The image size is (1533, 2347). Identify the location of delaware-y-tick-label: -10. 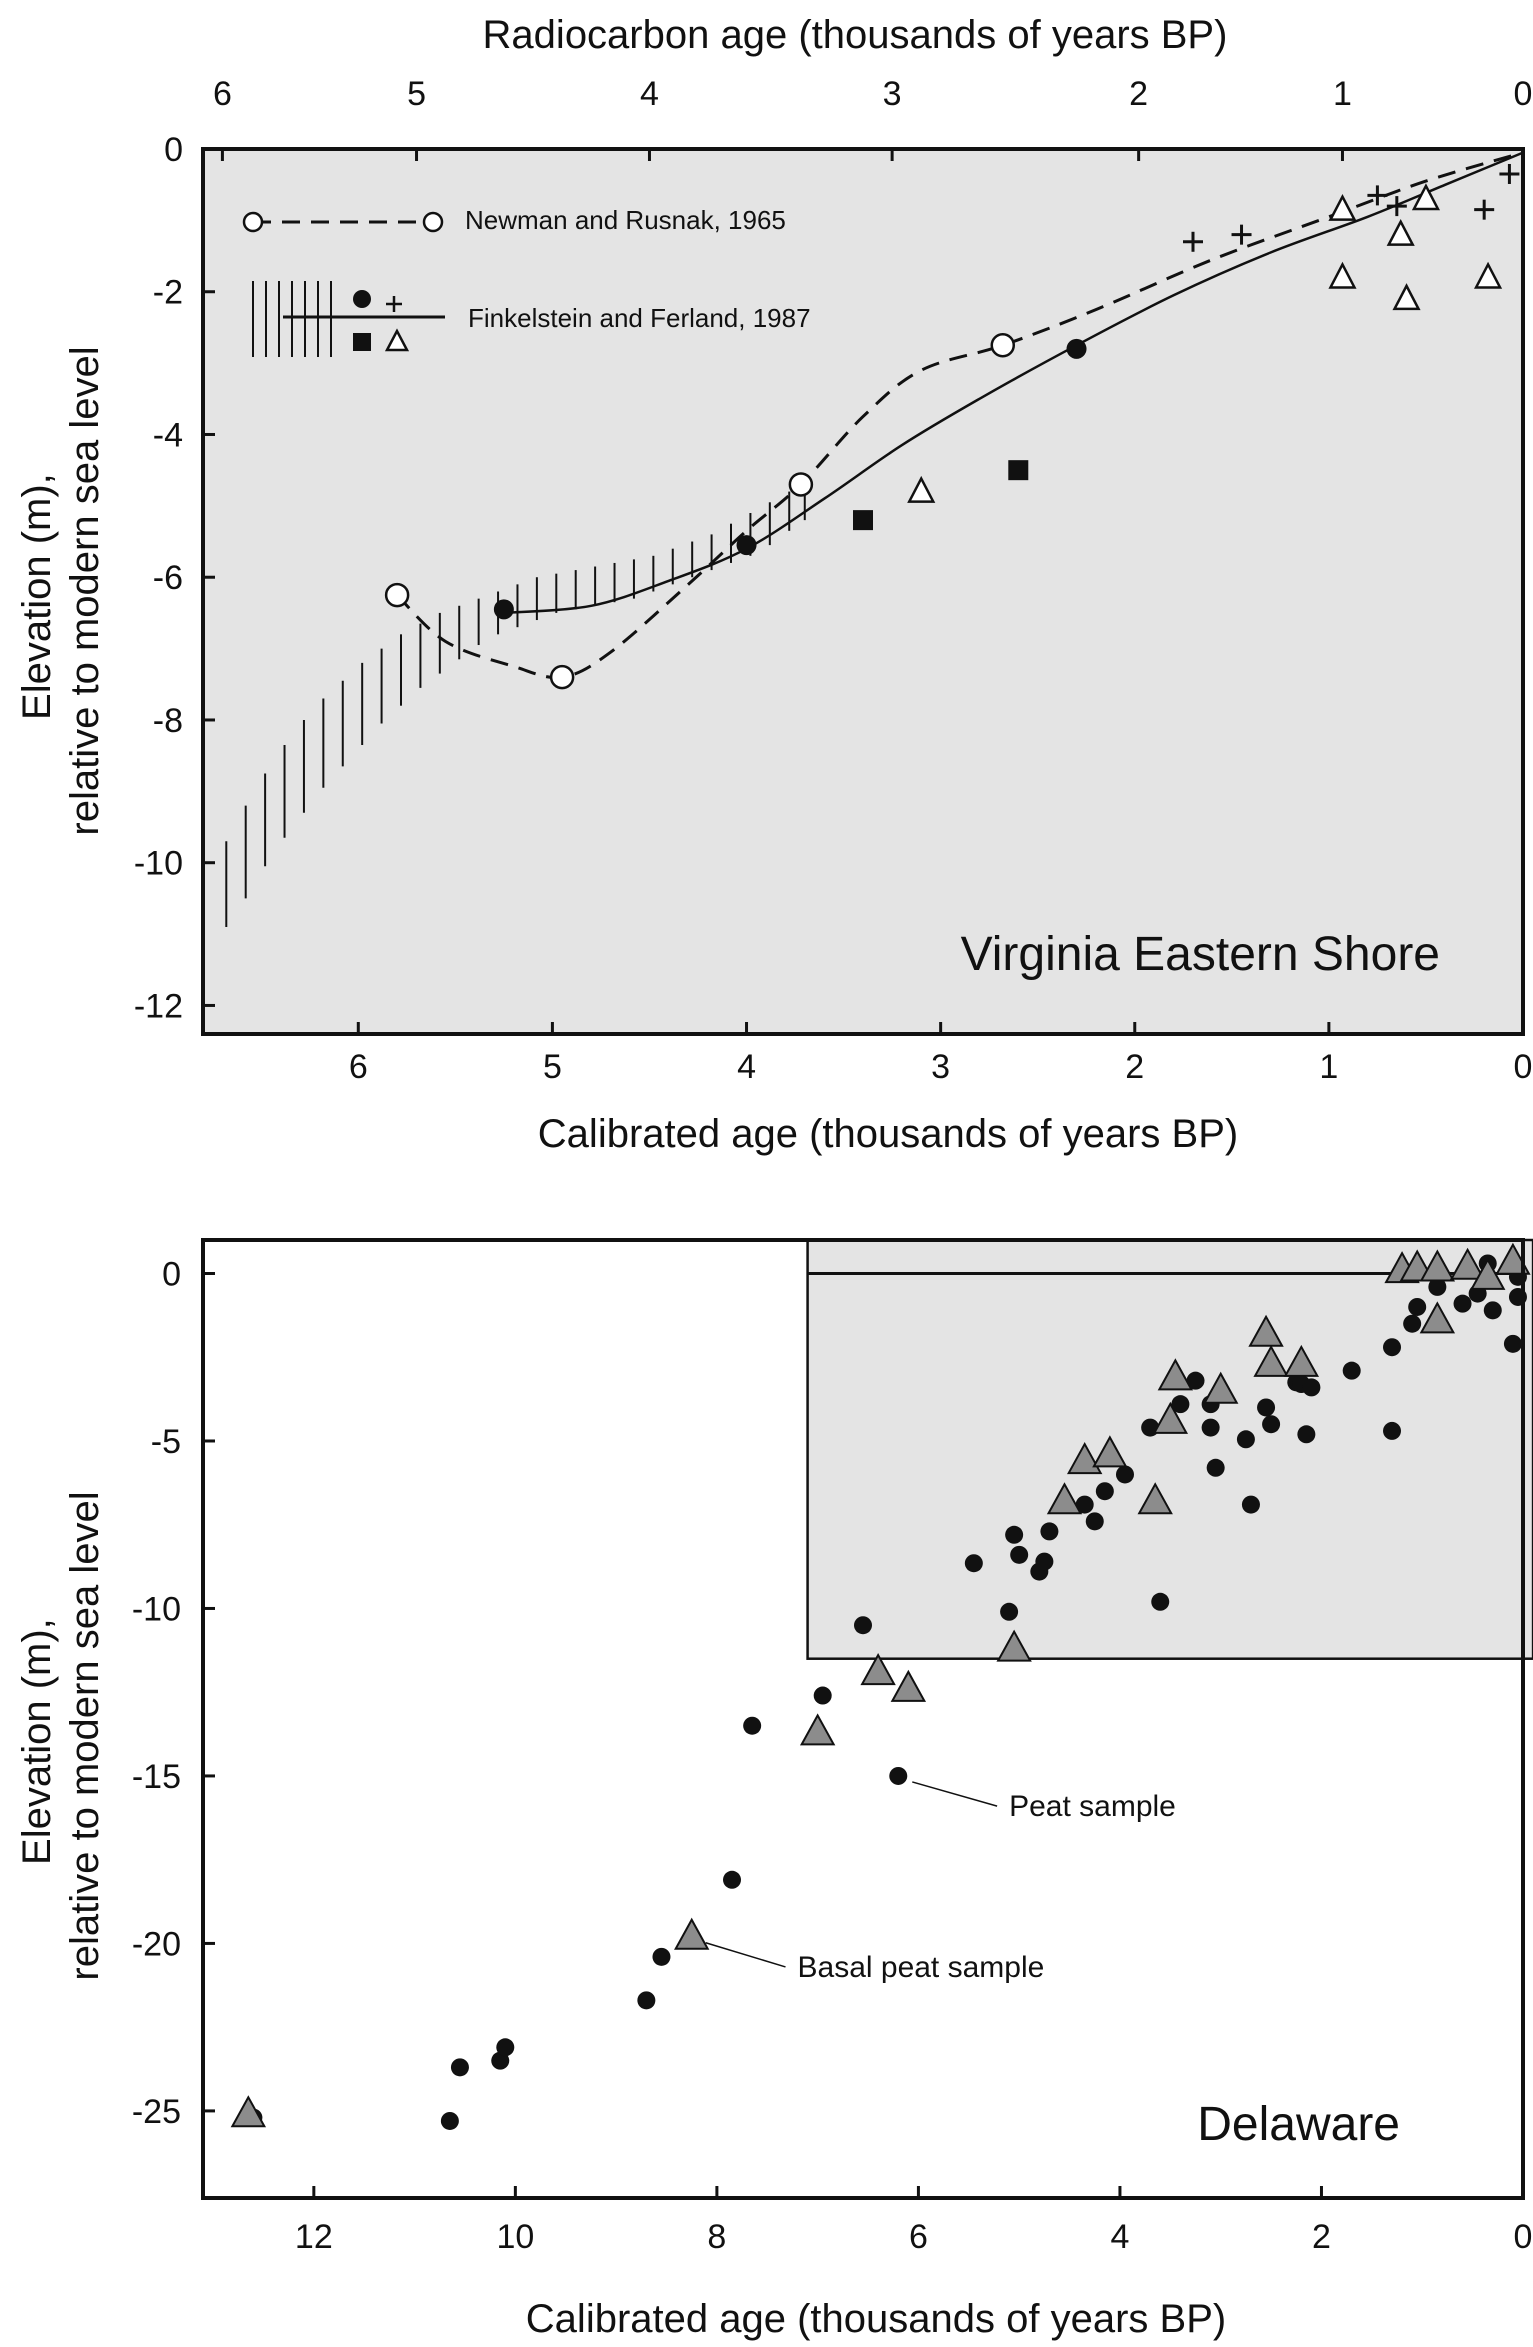
(156, 1609).